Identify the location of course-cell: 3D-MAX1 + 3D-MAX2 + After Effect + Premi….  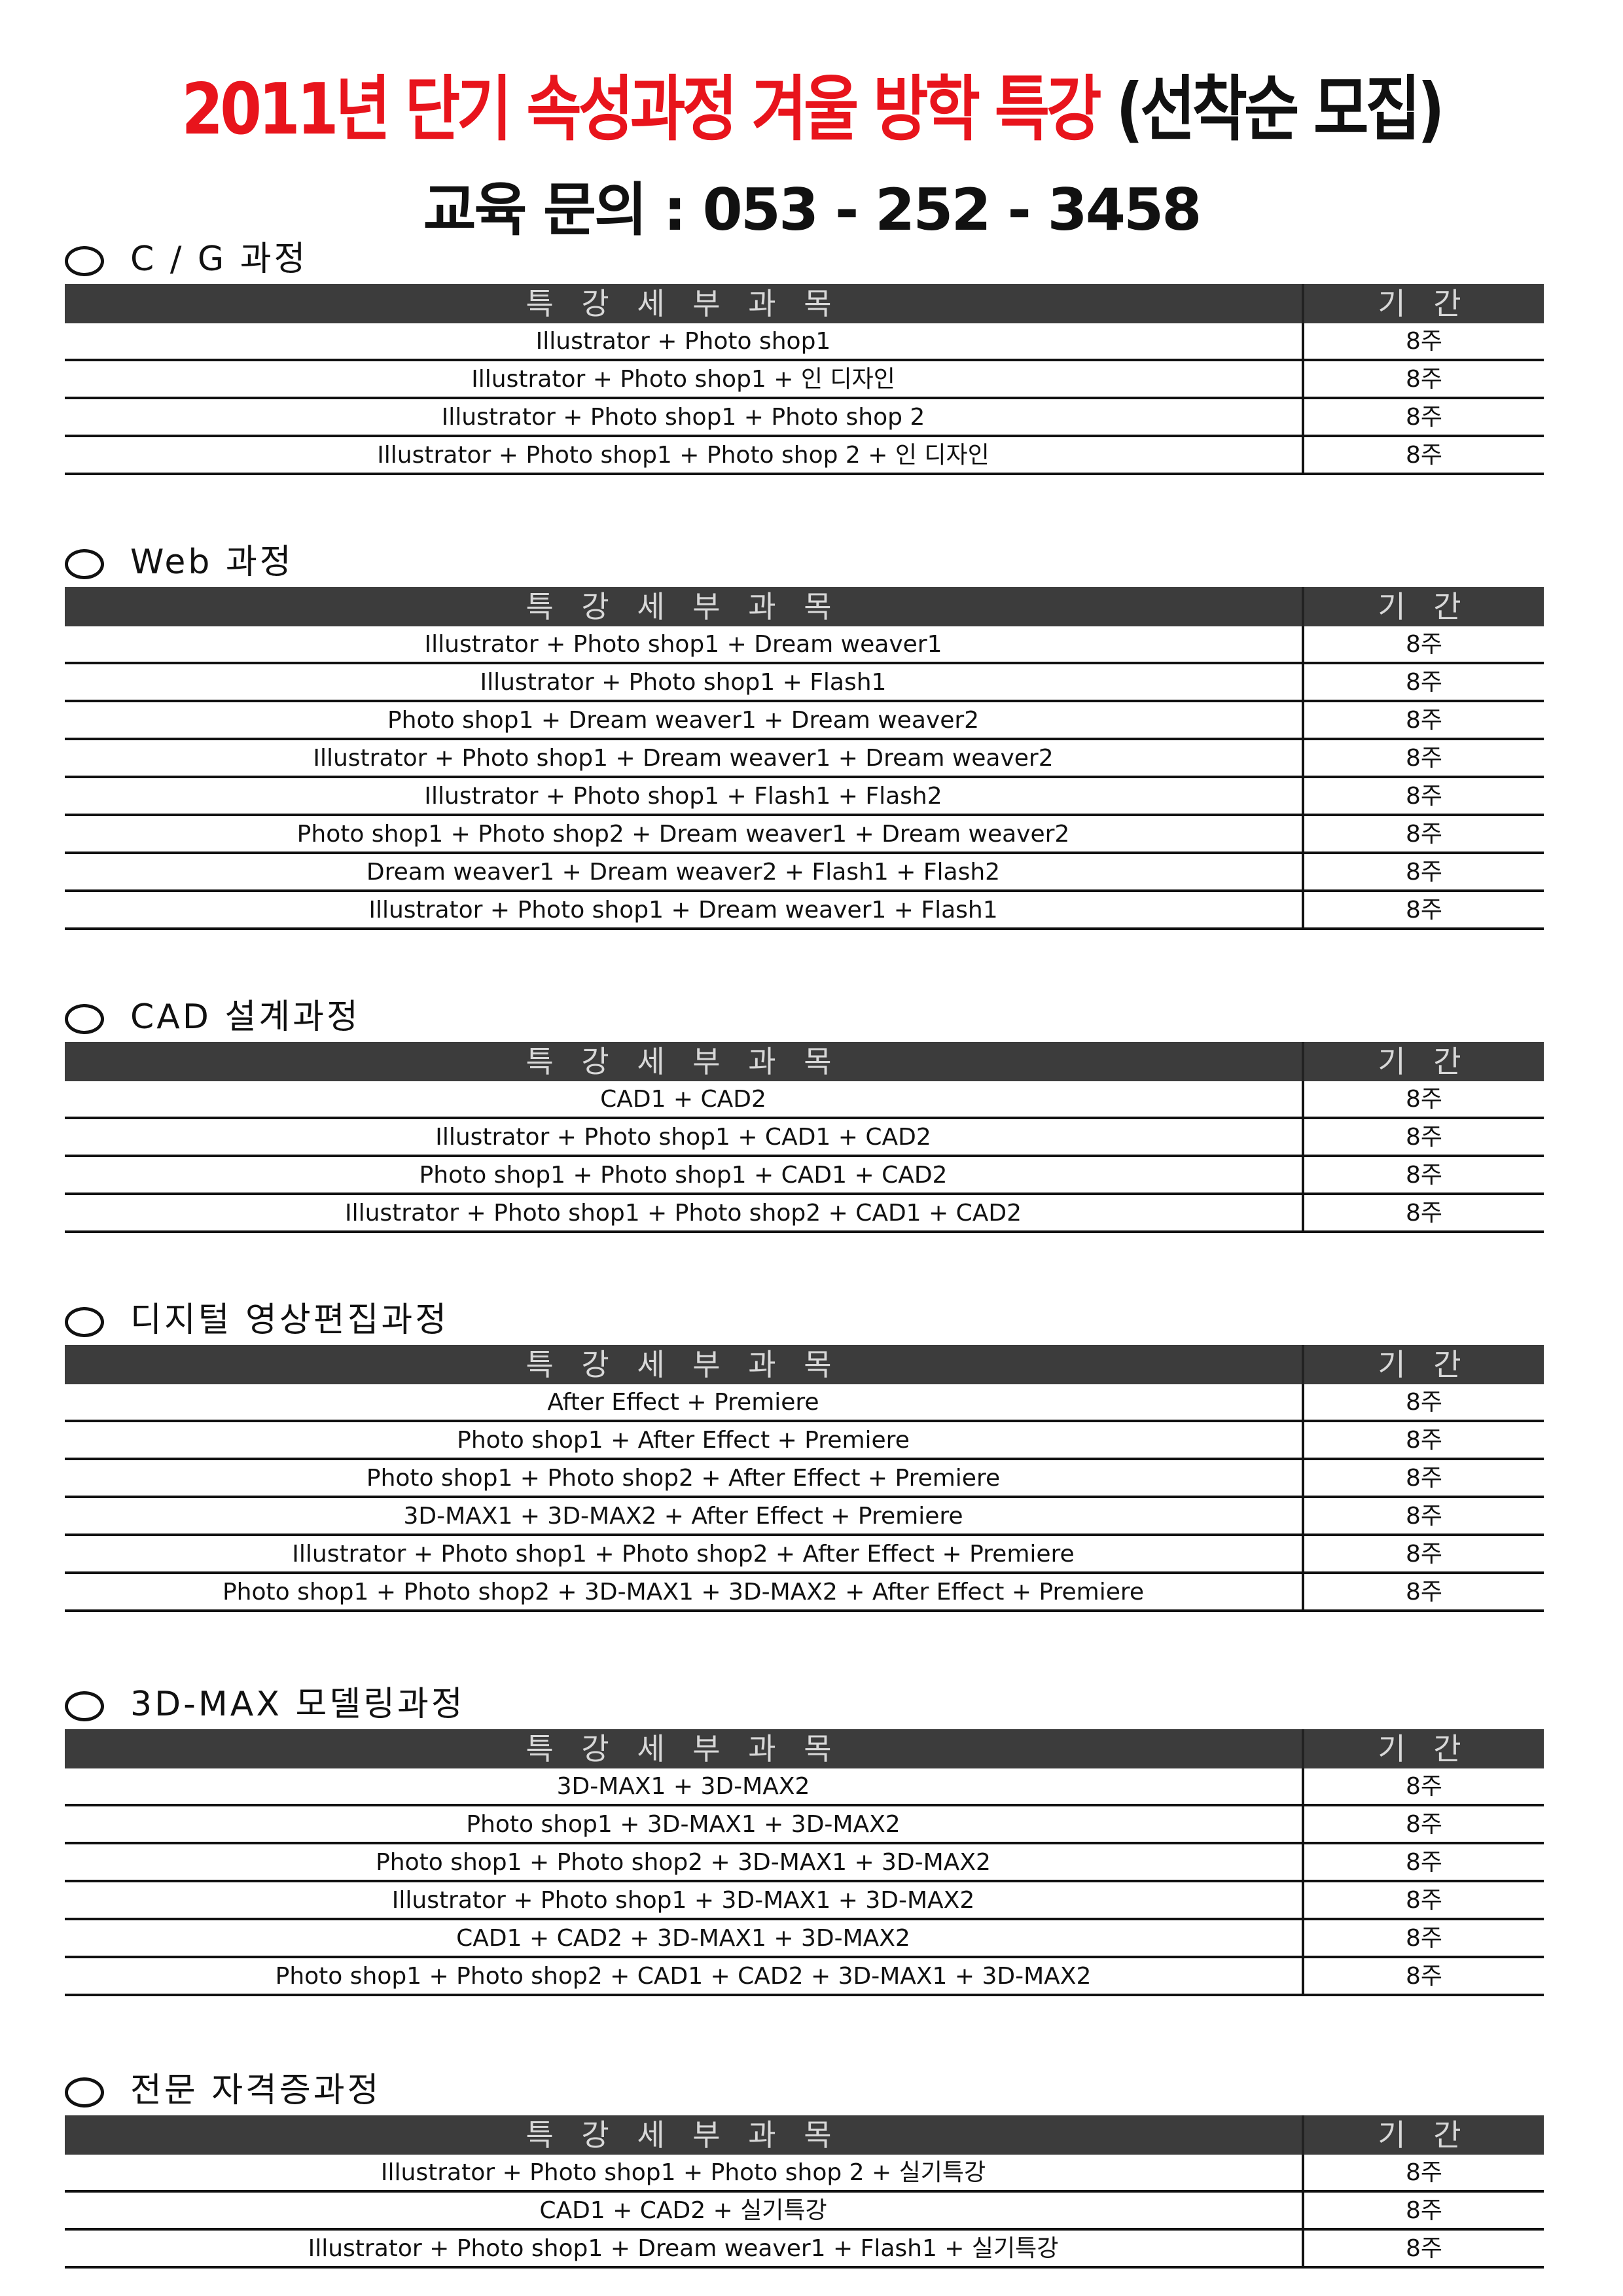
(684, 1516).